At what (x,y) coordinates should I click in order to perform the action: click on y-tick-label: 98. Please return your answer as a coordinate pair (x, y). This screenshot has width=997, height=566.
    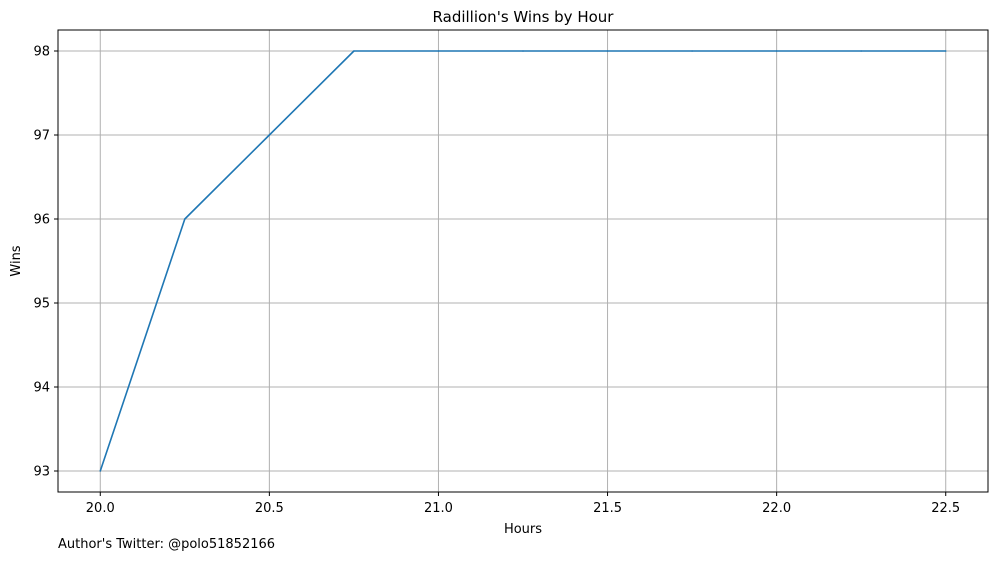
    Looking at the image, I should click on (41, 52).